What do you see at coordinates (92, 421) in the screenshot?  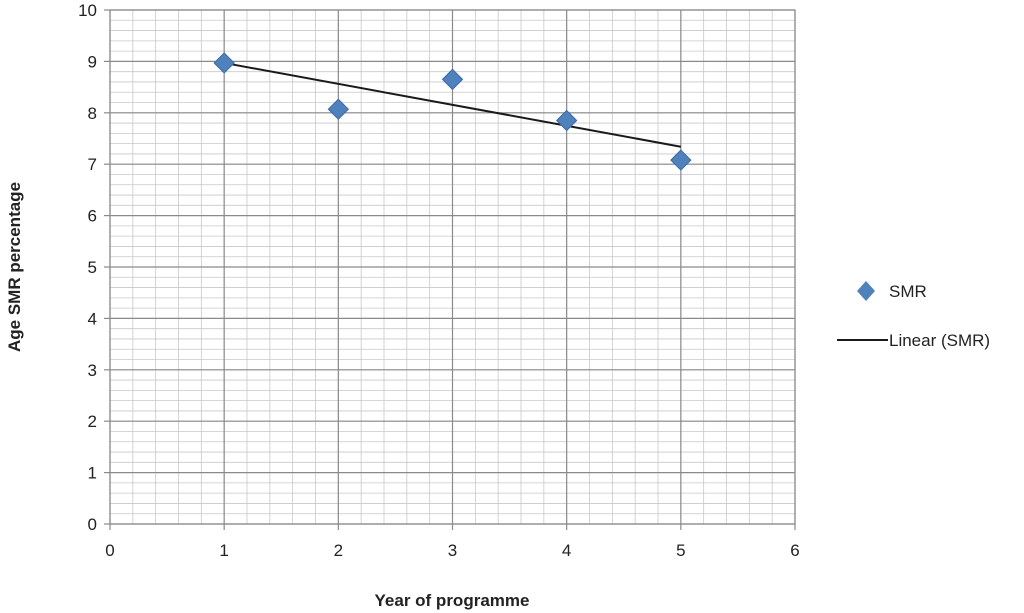 I see `y-tick-label: 2` at bounding box center [92, 421].